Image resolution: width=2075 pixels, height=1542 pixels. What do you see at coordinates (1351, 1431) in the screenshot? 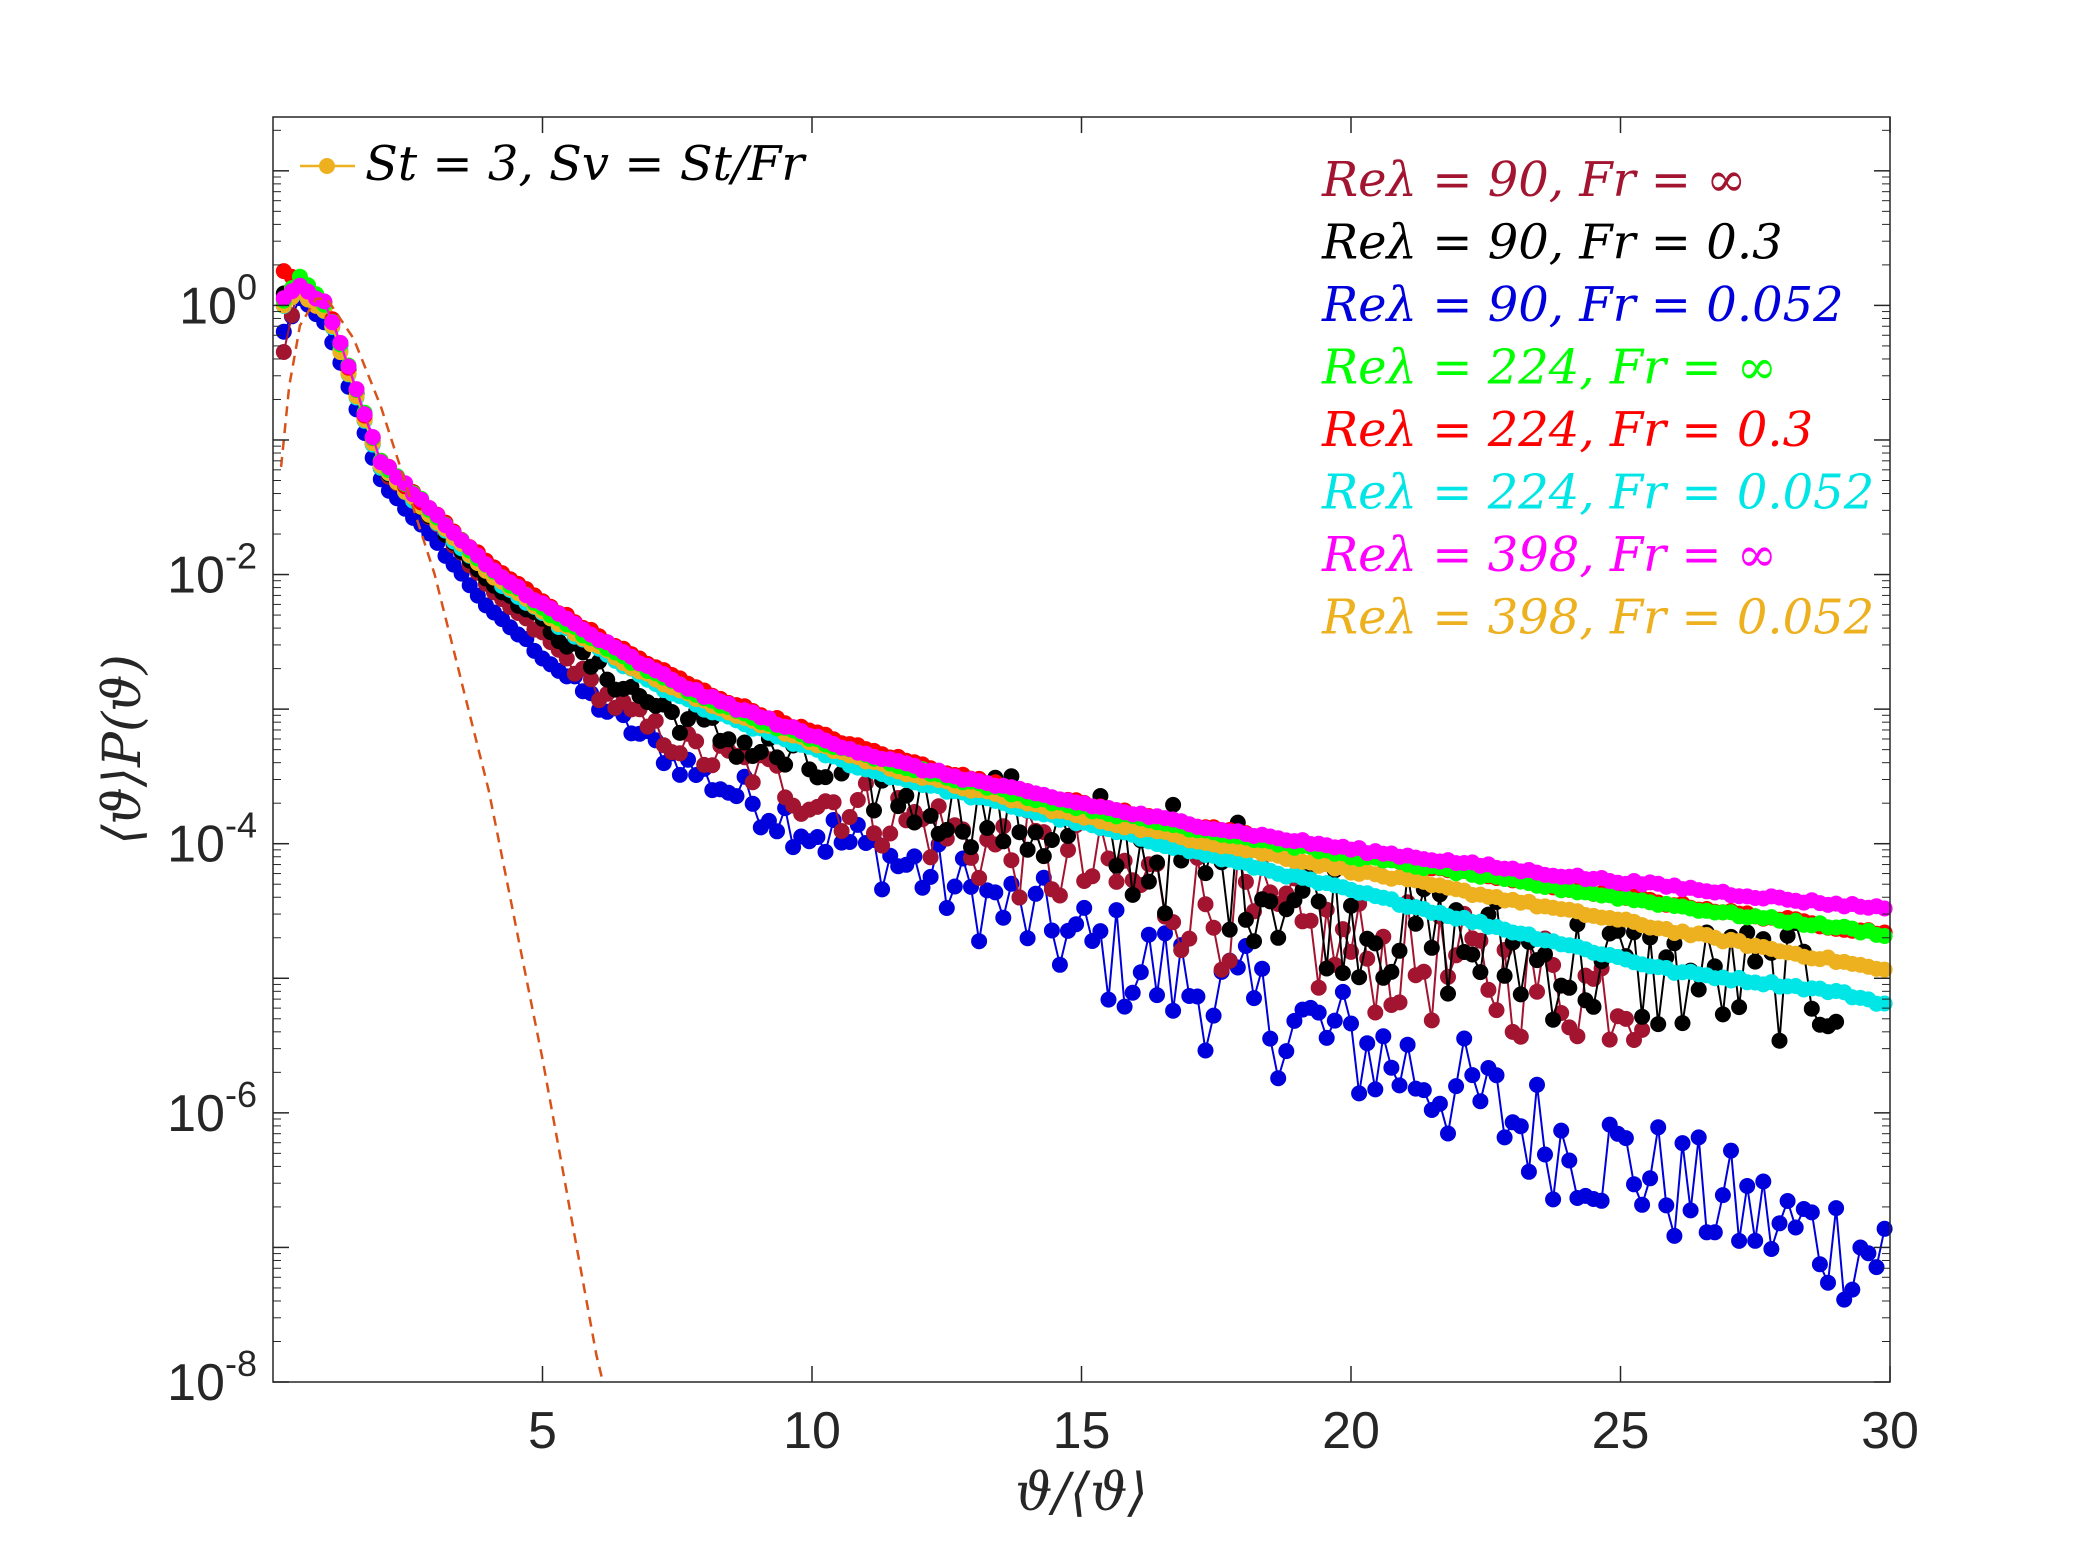
I see `x-tick-label: 20` at bounding box center [1351, 1431].